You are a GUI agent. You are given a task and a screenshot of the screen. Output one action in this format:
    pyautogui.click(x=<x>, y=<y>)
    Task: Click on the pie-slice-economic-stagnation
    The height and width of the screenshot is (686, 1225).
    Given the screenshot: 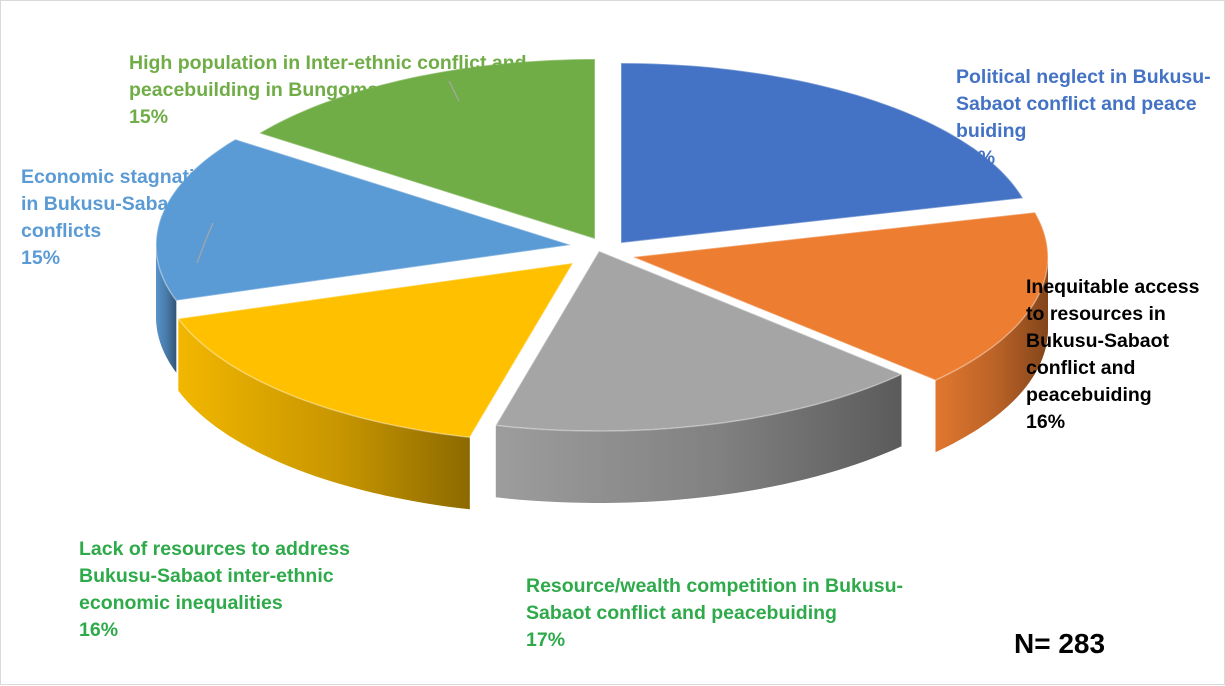 What is the action you would take?
    pyautogui.click(x=363, y=220)
    